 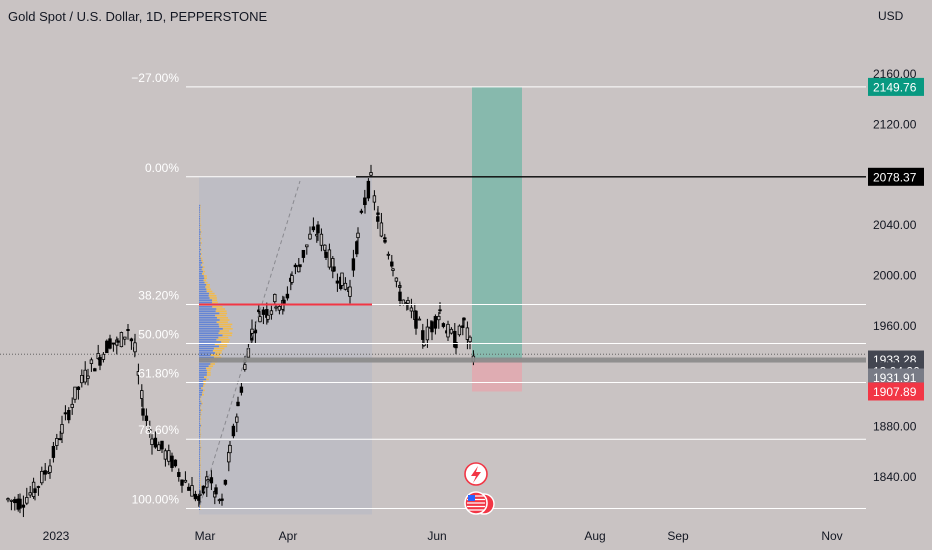 What do you see at coordinates (896, 177) in the screenshot?
I see `price-badge: 2078.37` at bounding box center [896, 177].